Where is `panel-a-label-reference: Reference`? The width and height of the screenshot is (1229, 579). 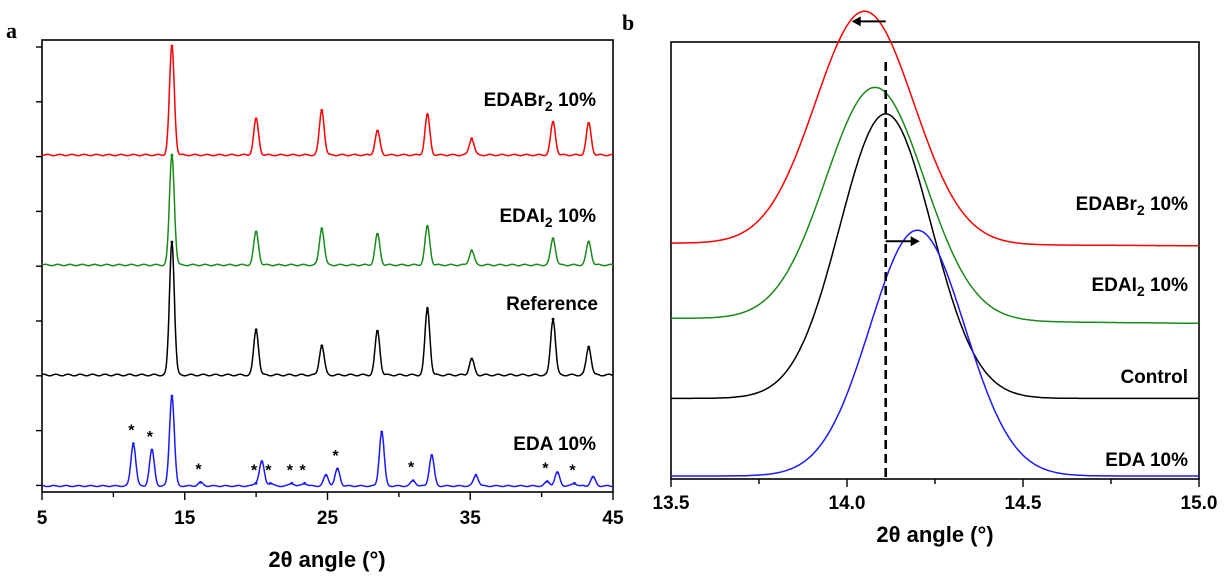 panel-a-label-reference: Reference is located at coordinates (552, 304).